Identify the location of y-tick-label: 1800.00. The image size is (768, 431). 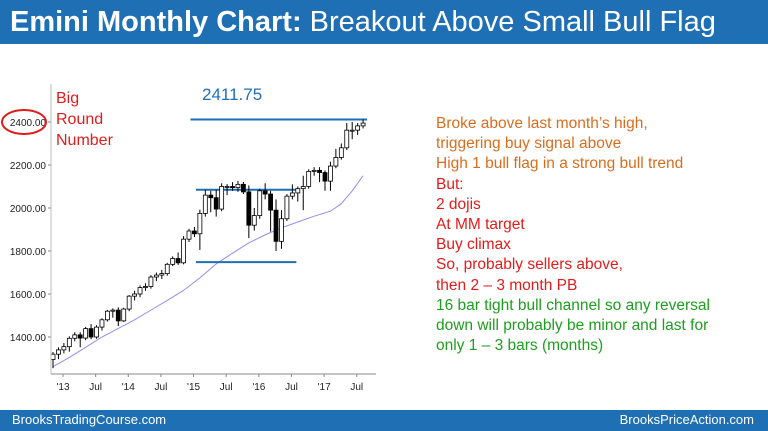
(28, 252).